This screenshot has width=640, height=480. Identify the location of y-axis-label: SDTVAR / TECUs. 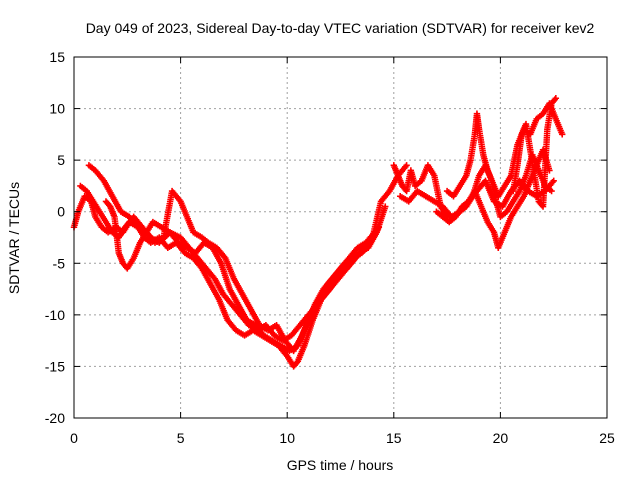
(14, 238).